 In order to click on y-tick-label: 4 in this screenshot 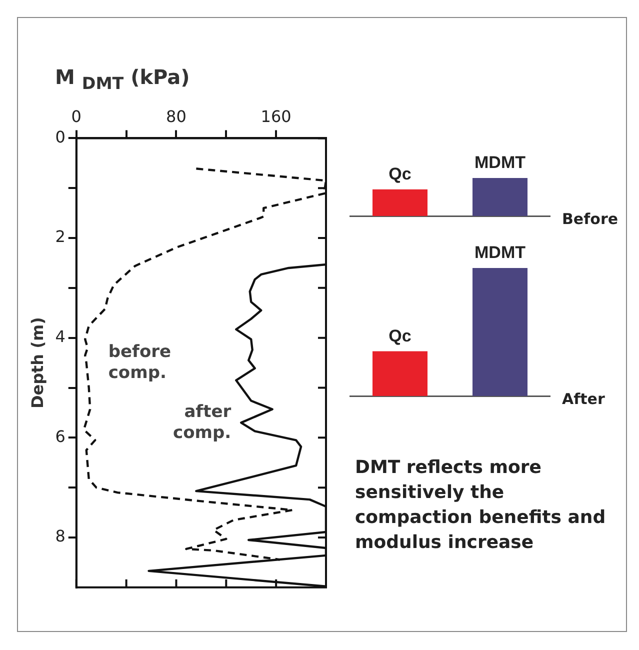, I will do `click(60, 336)`.